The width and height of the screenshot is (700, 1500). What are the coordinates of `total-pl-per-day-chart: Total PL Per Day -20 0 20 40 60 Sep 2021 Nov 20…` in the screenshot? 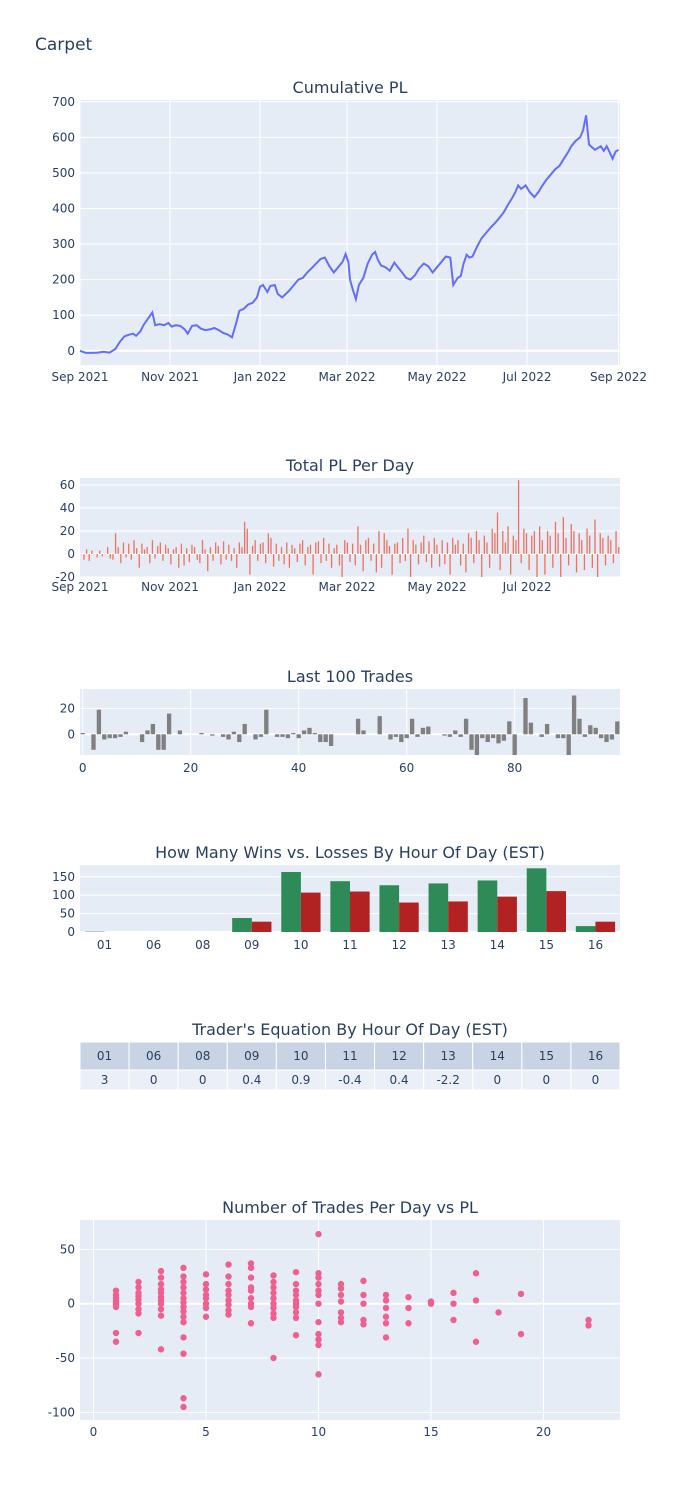 It's located at (336, 525).